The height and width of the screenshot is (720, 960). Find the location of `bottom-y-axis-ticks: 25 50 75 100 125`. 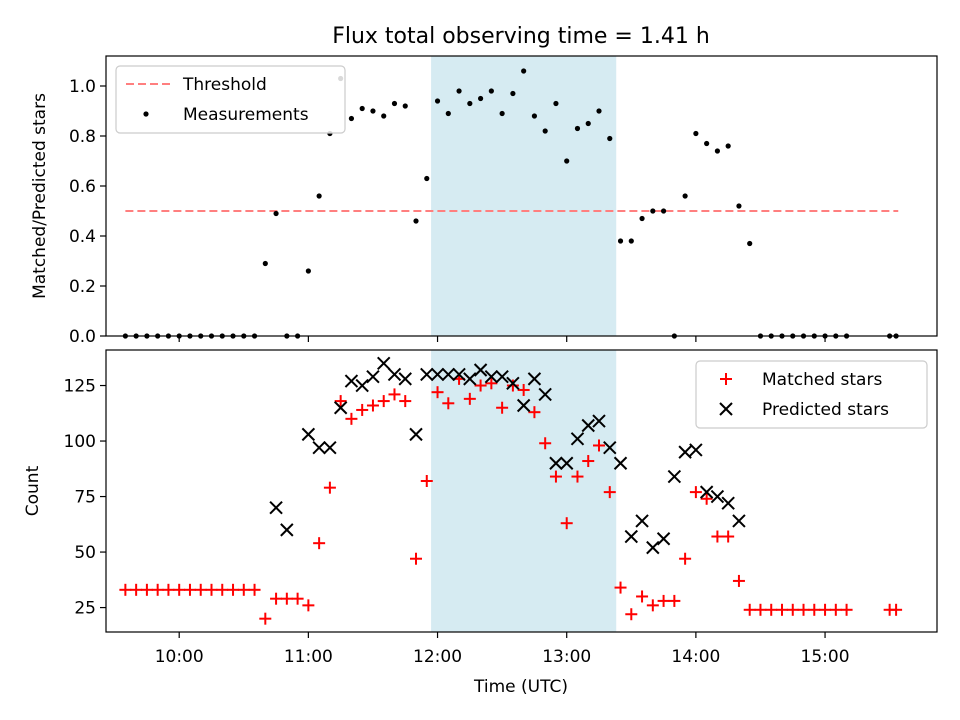

bottom-y-axis-ticks: 25 50 75 100 125 is located at coordinates (85, 498).